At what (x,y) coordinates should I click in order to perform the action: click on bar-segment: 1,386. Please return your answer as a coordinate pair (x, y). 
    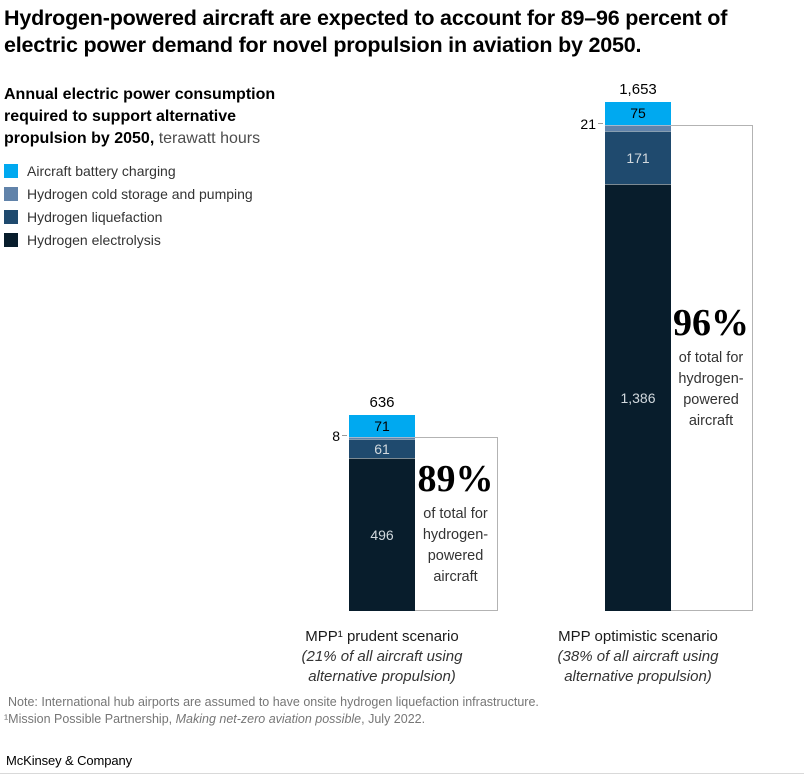
    Looking at the image, I should click on (638, 397).